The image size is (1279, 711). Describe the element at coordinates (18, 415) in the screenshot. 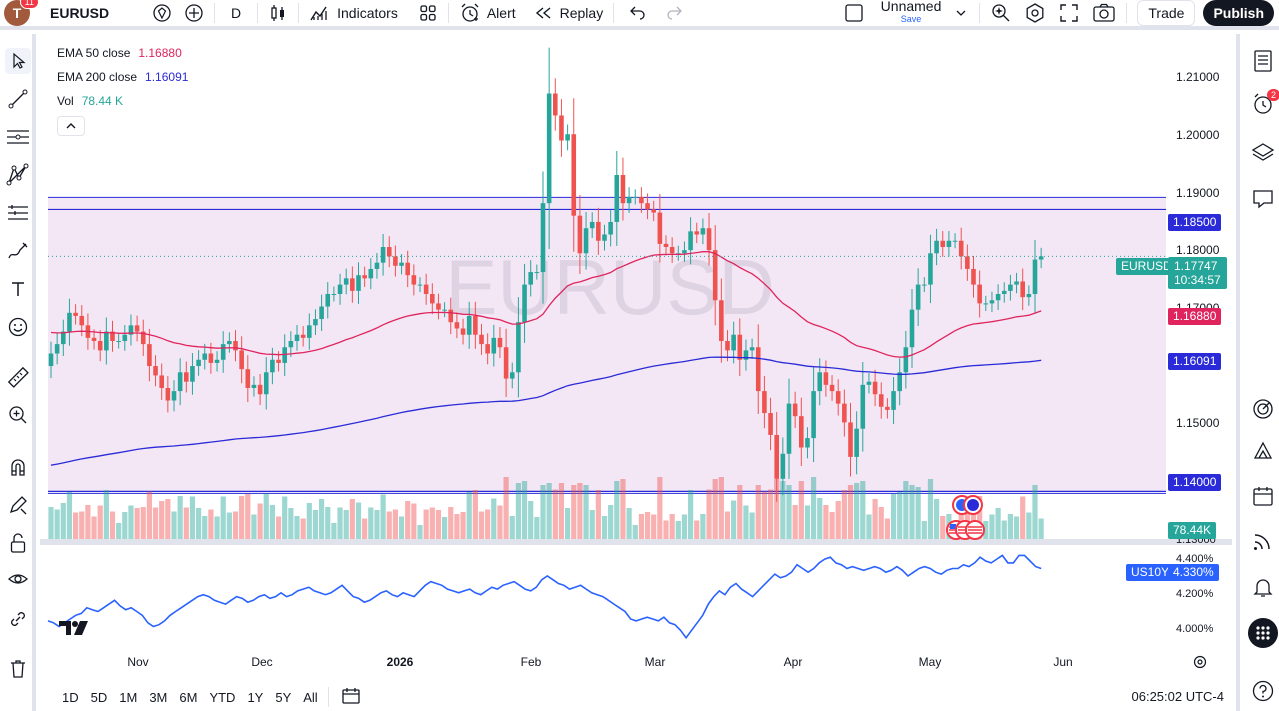

I see `zoom-in-icon` at that location.